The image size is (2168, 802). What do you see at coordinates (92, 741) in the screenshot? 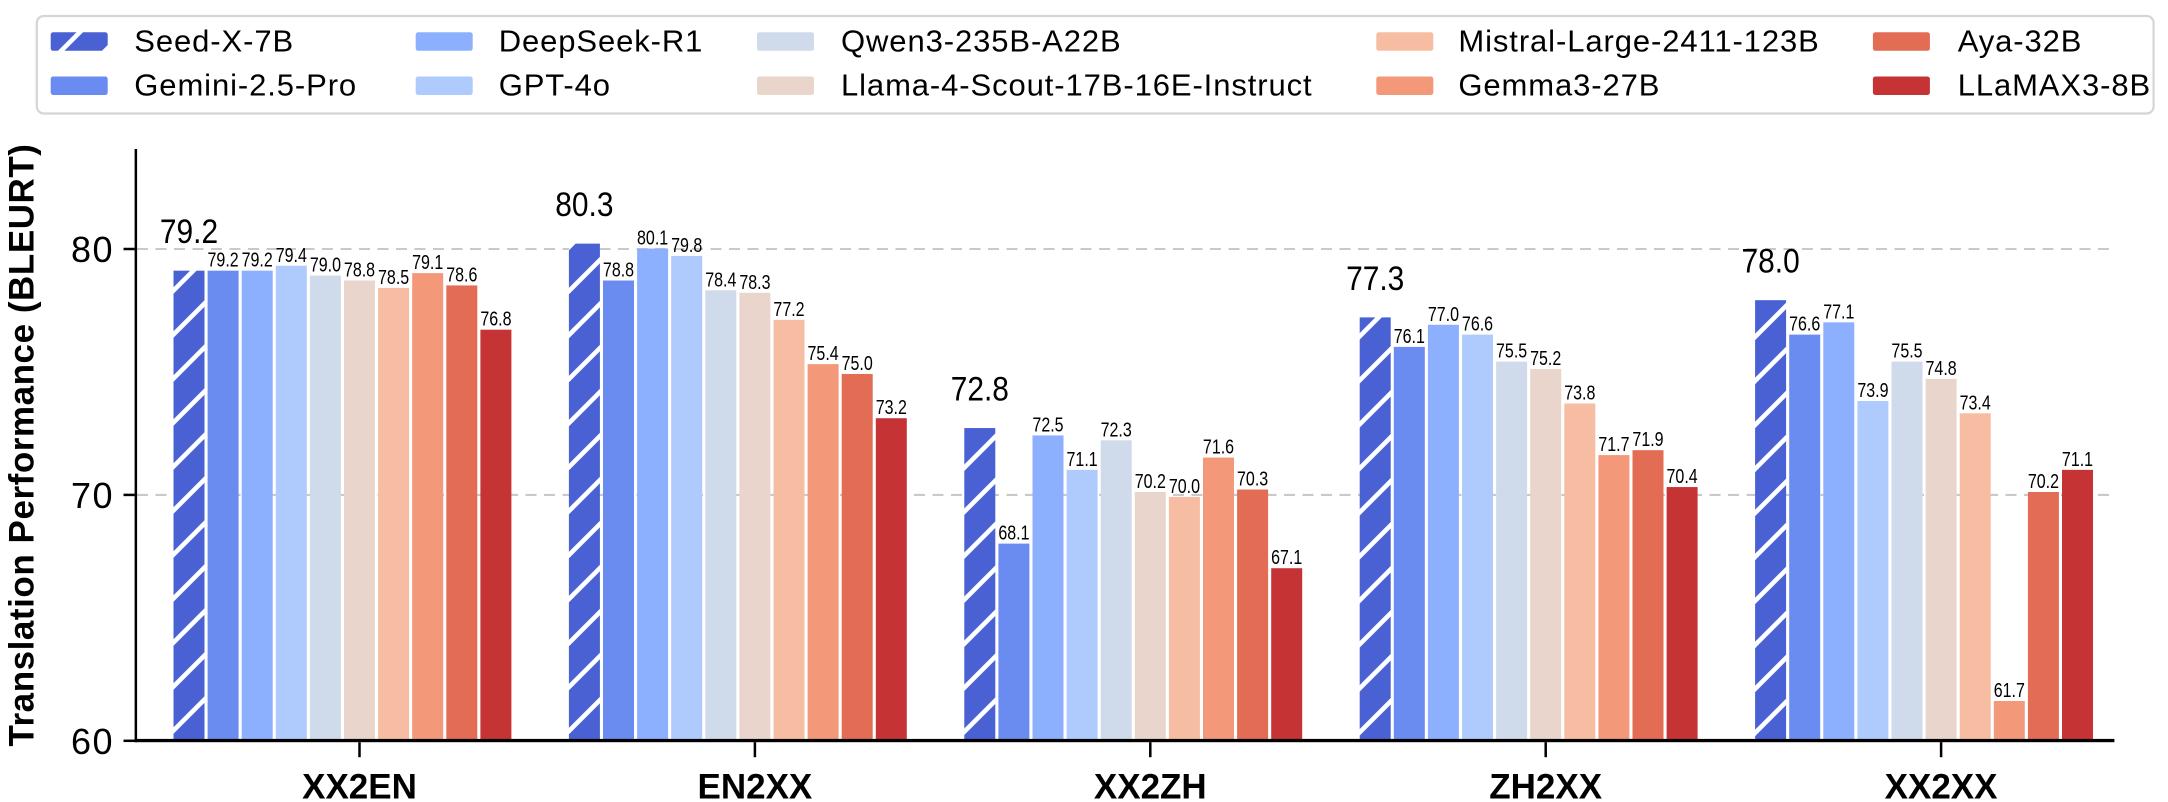
I see `svg-text: 60` at bounding box center [92, 741].